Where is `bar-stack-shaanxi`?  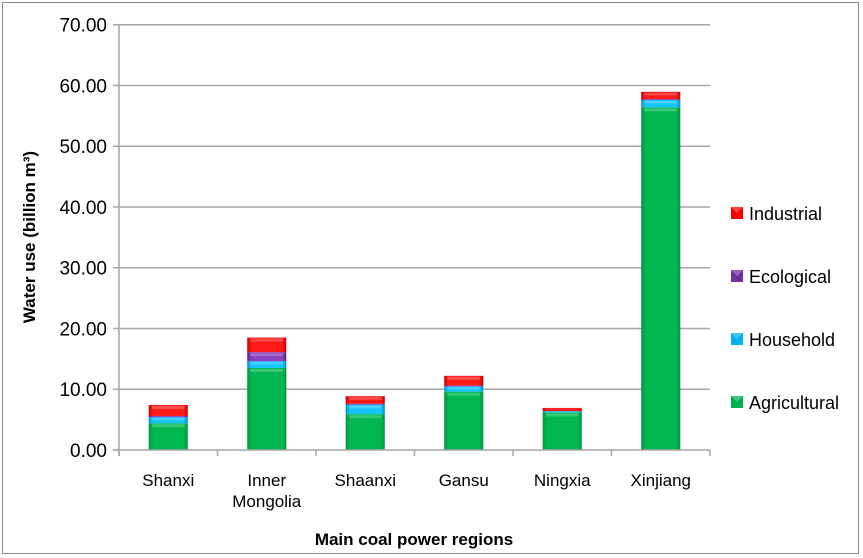
bar-stack-shaanxi is located at coordinates (365, 423).